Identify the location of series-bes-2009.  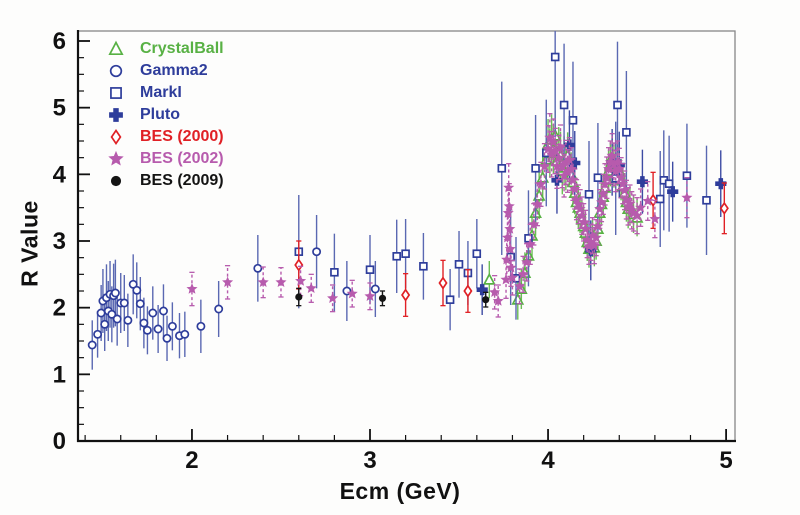
(392, 297).